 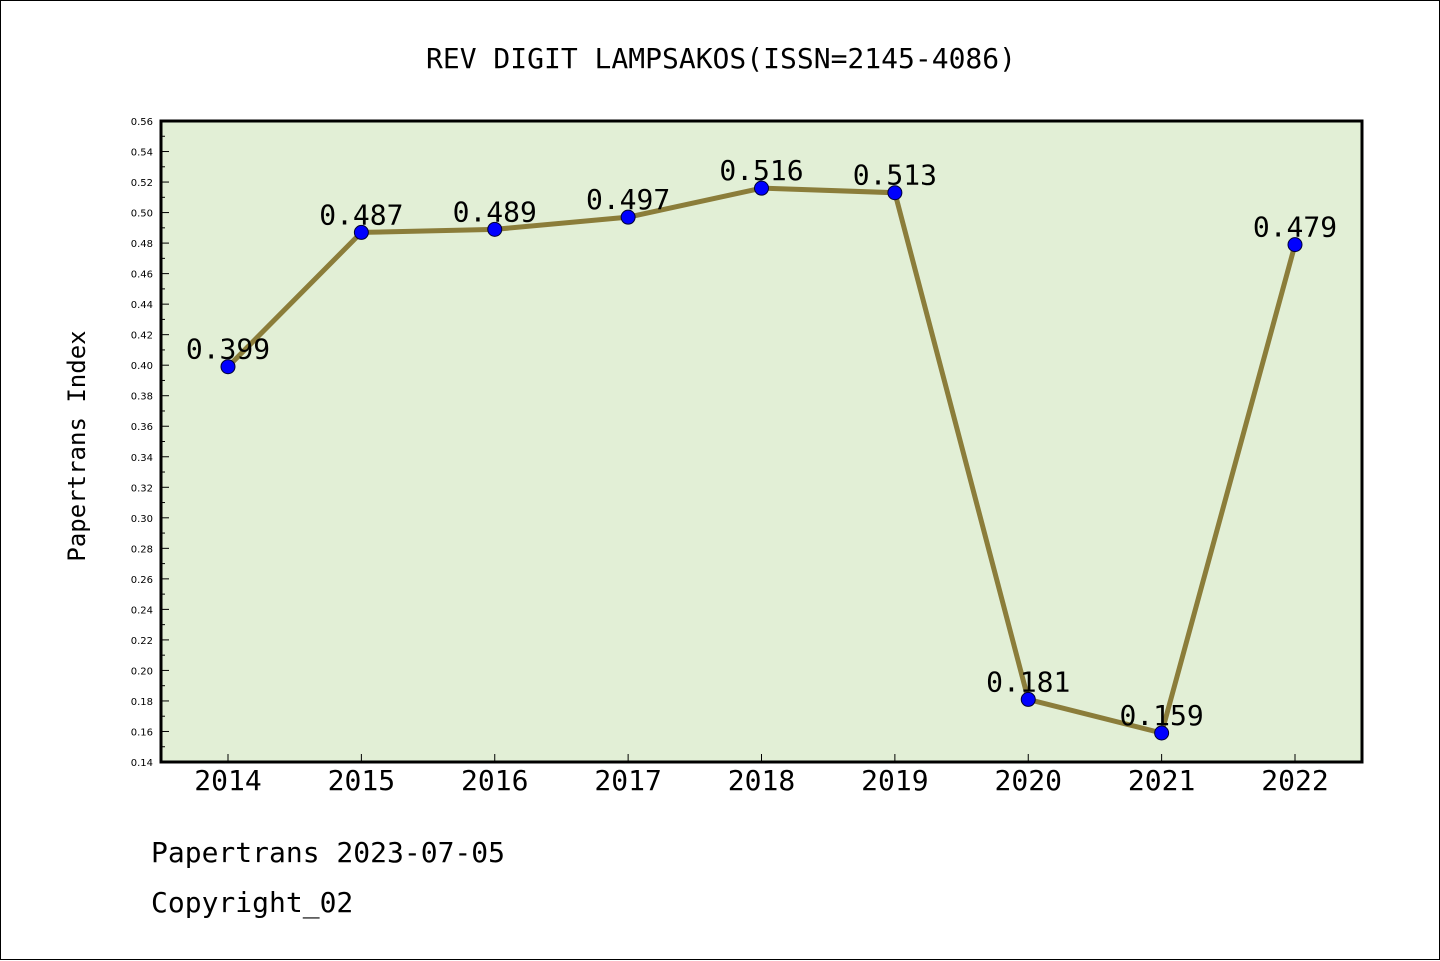 I want to click on y-tick-label: 0.14, so click(x=142, y=763).